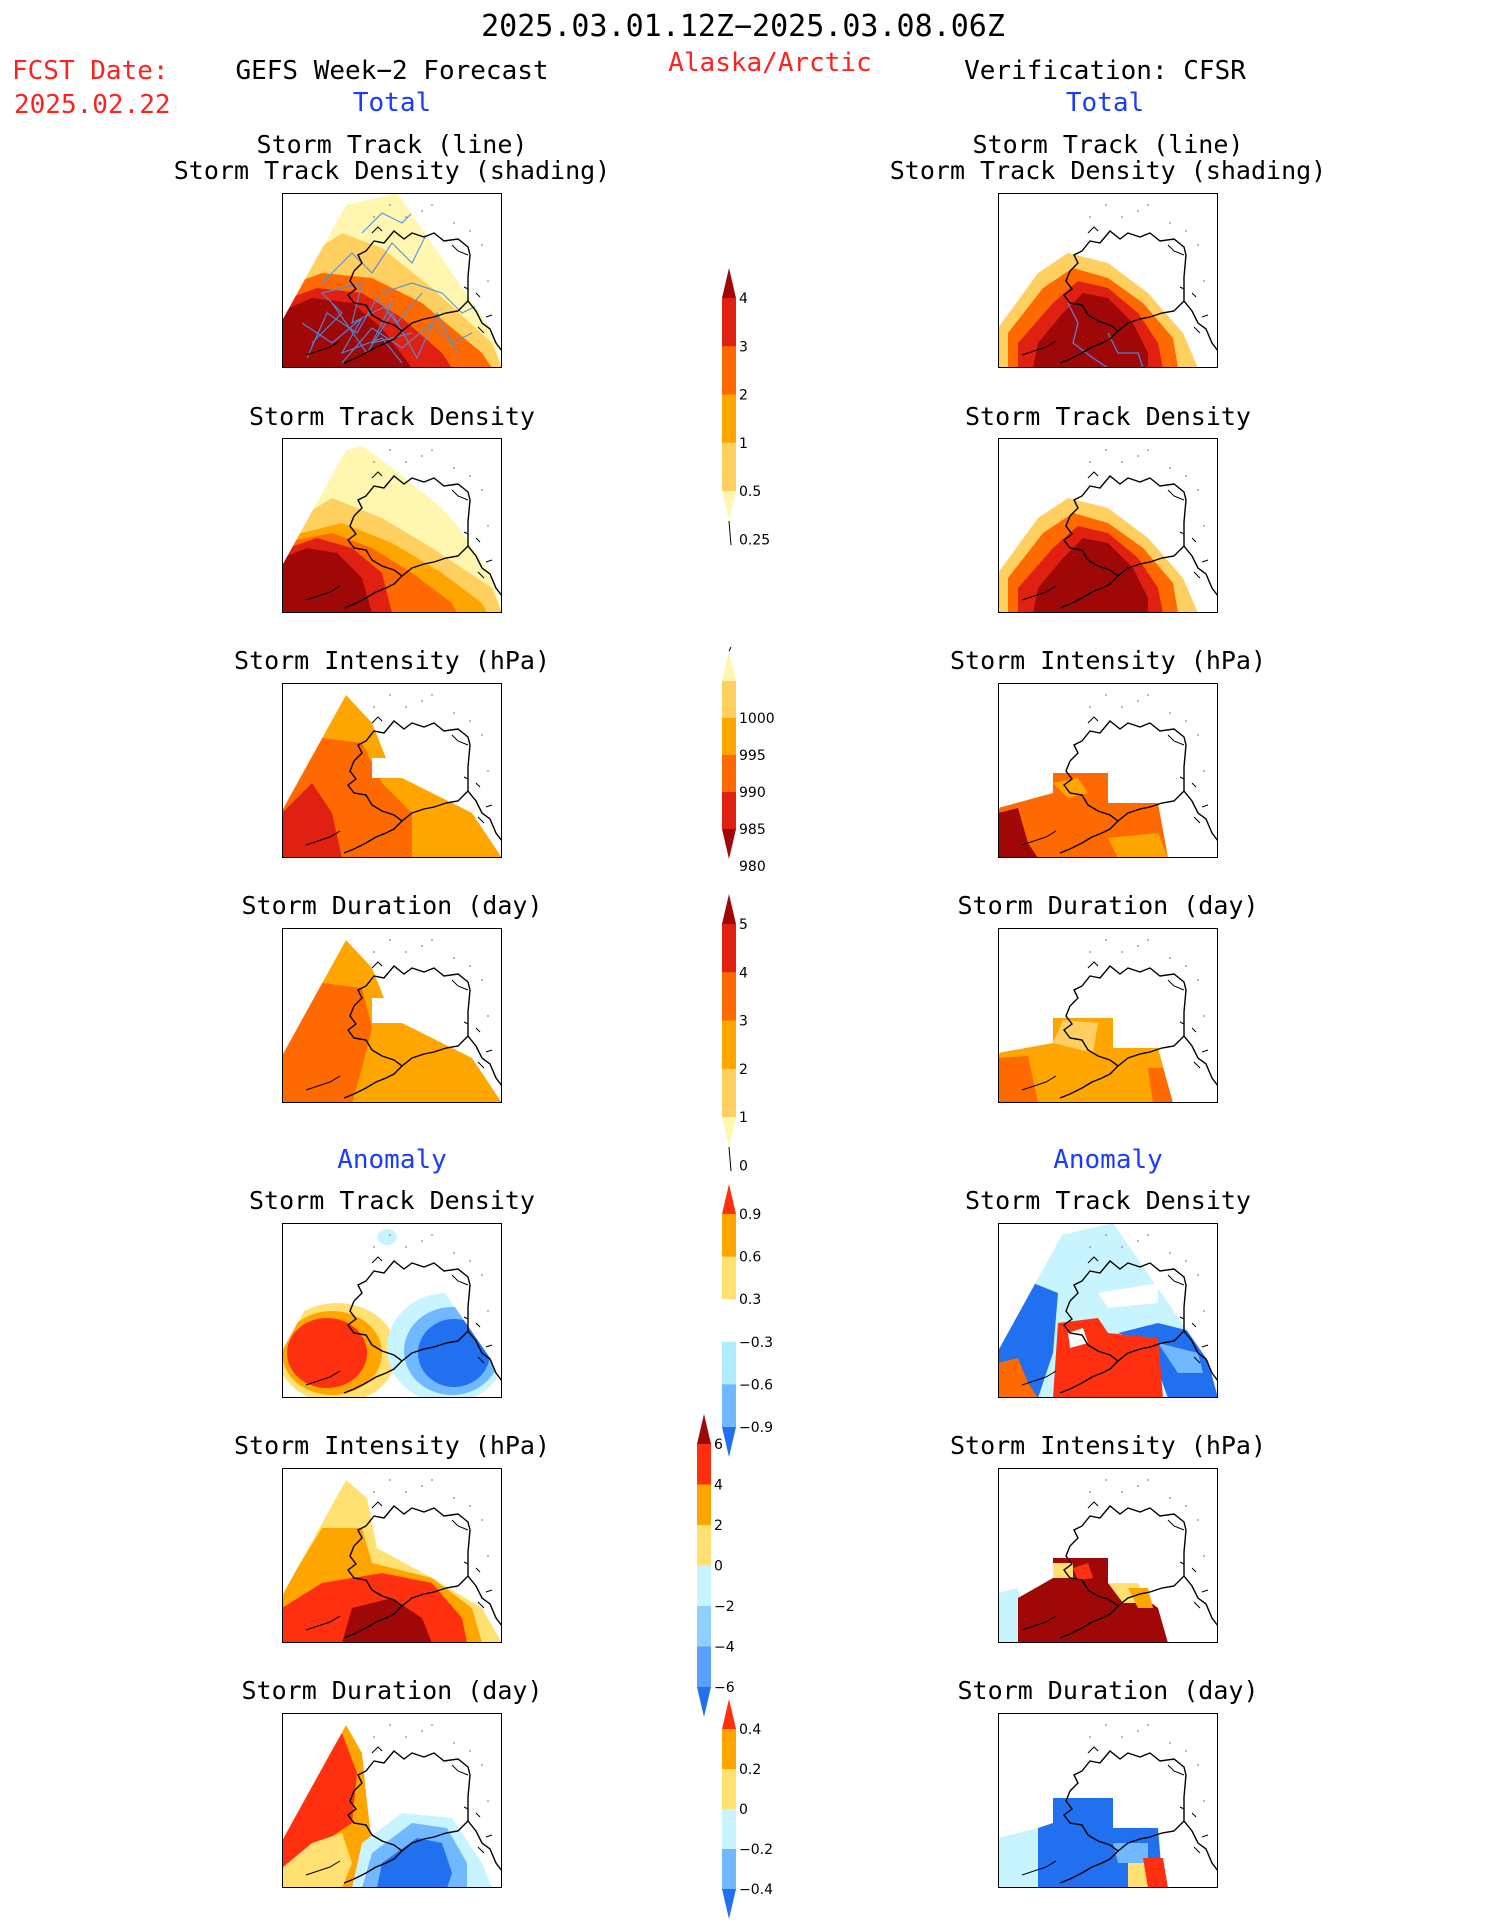  I want to click on density_total-tick-label: 4, so click(743, 299).